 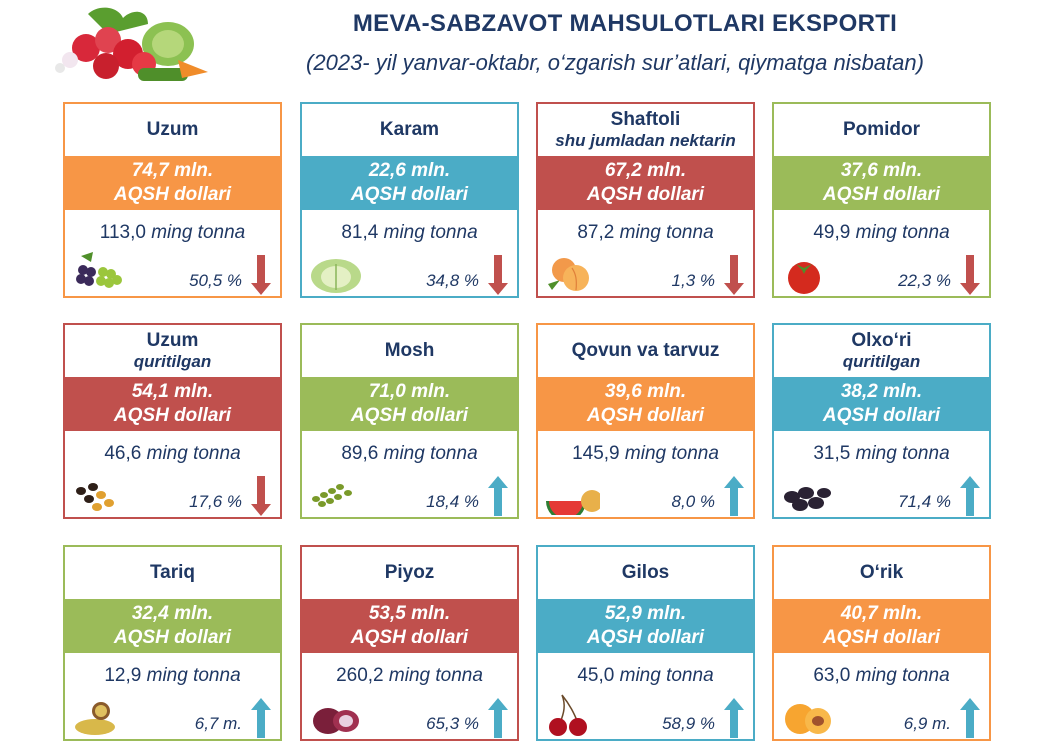 I want to click on export-value-band: 67,2 mln. AQSH dollari, so click(x=645, y=183).